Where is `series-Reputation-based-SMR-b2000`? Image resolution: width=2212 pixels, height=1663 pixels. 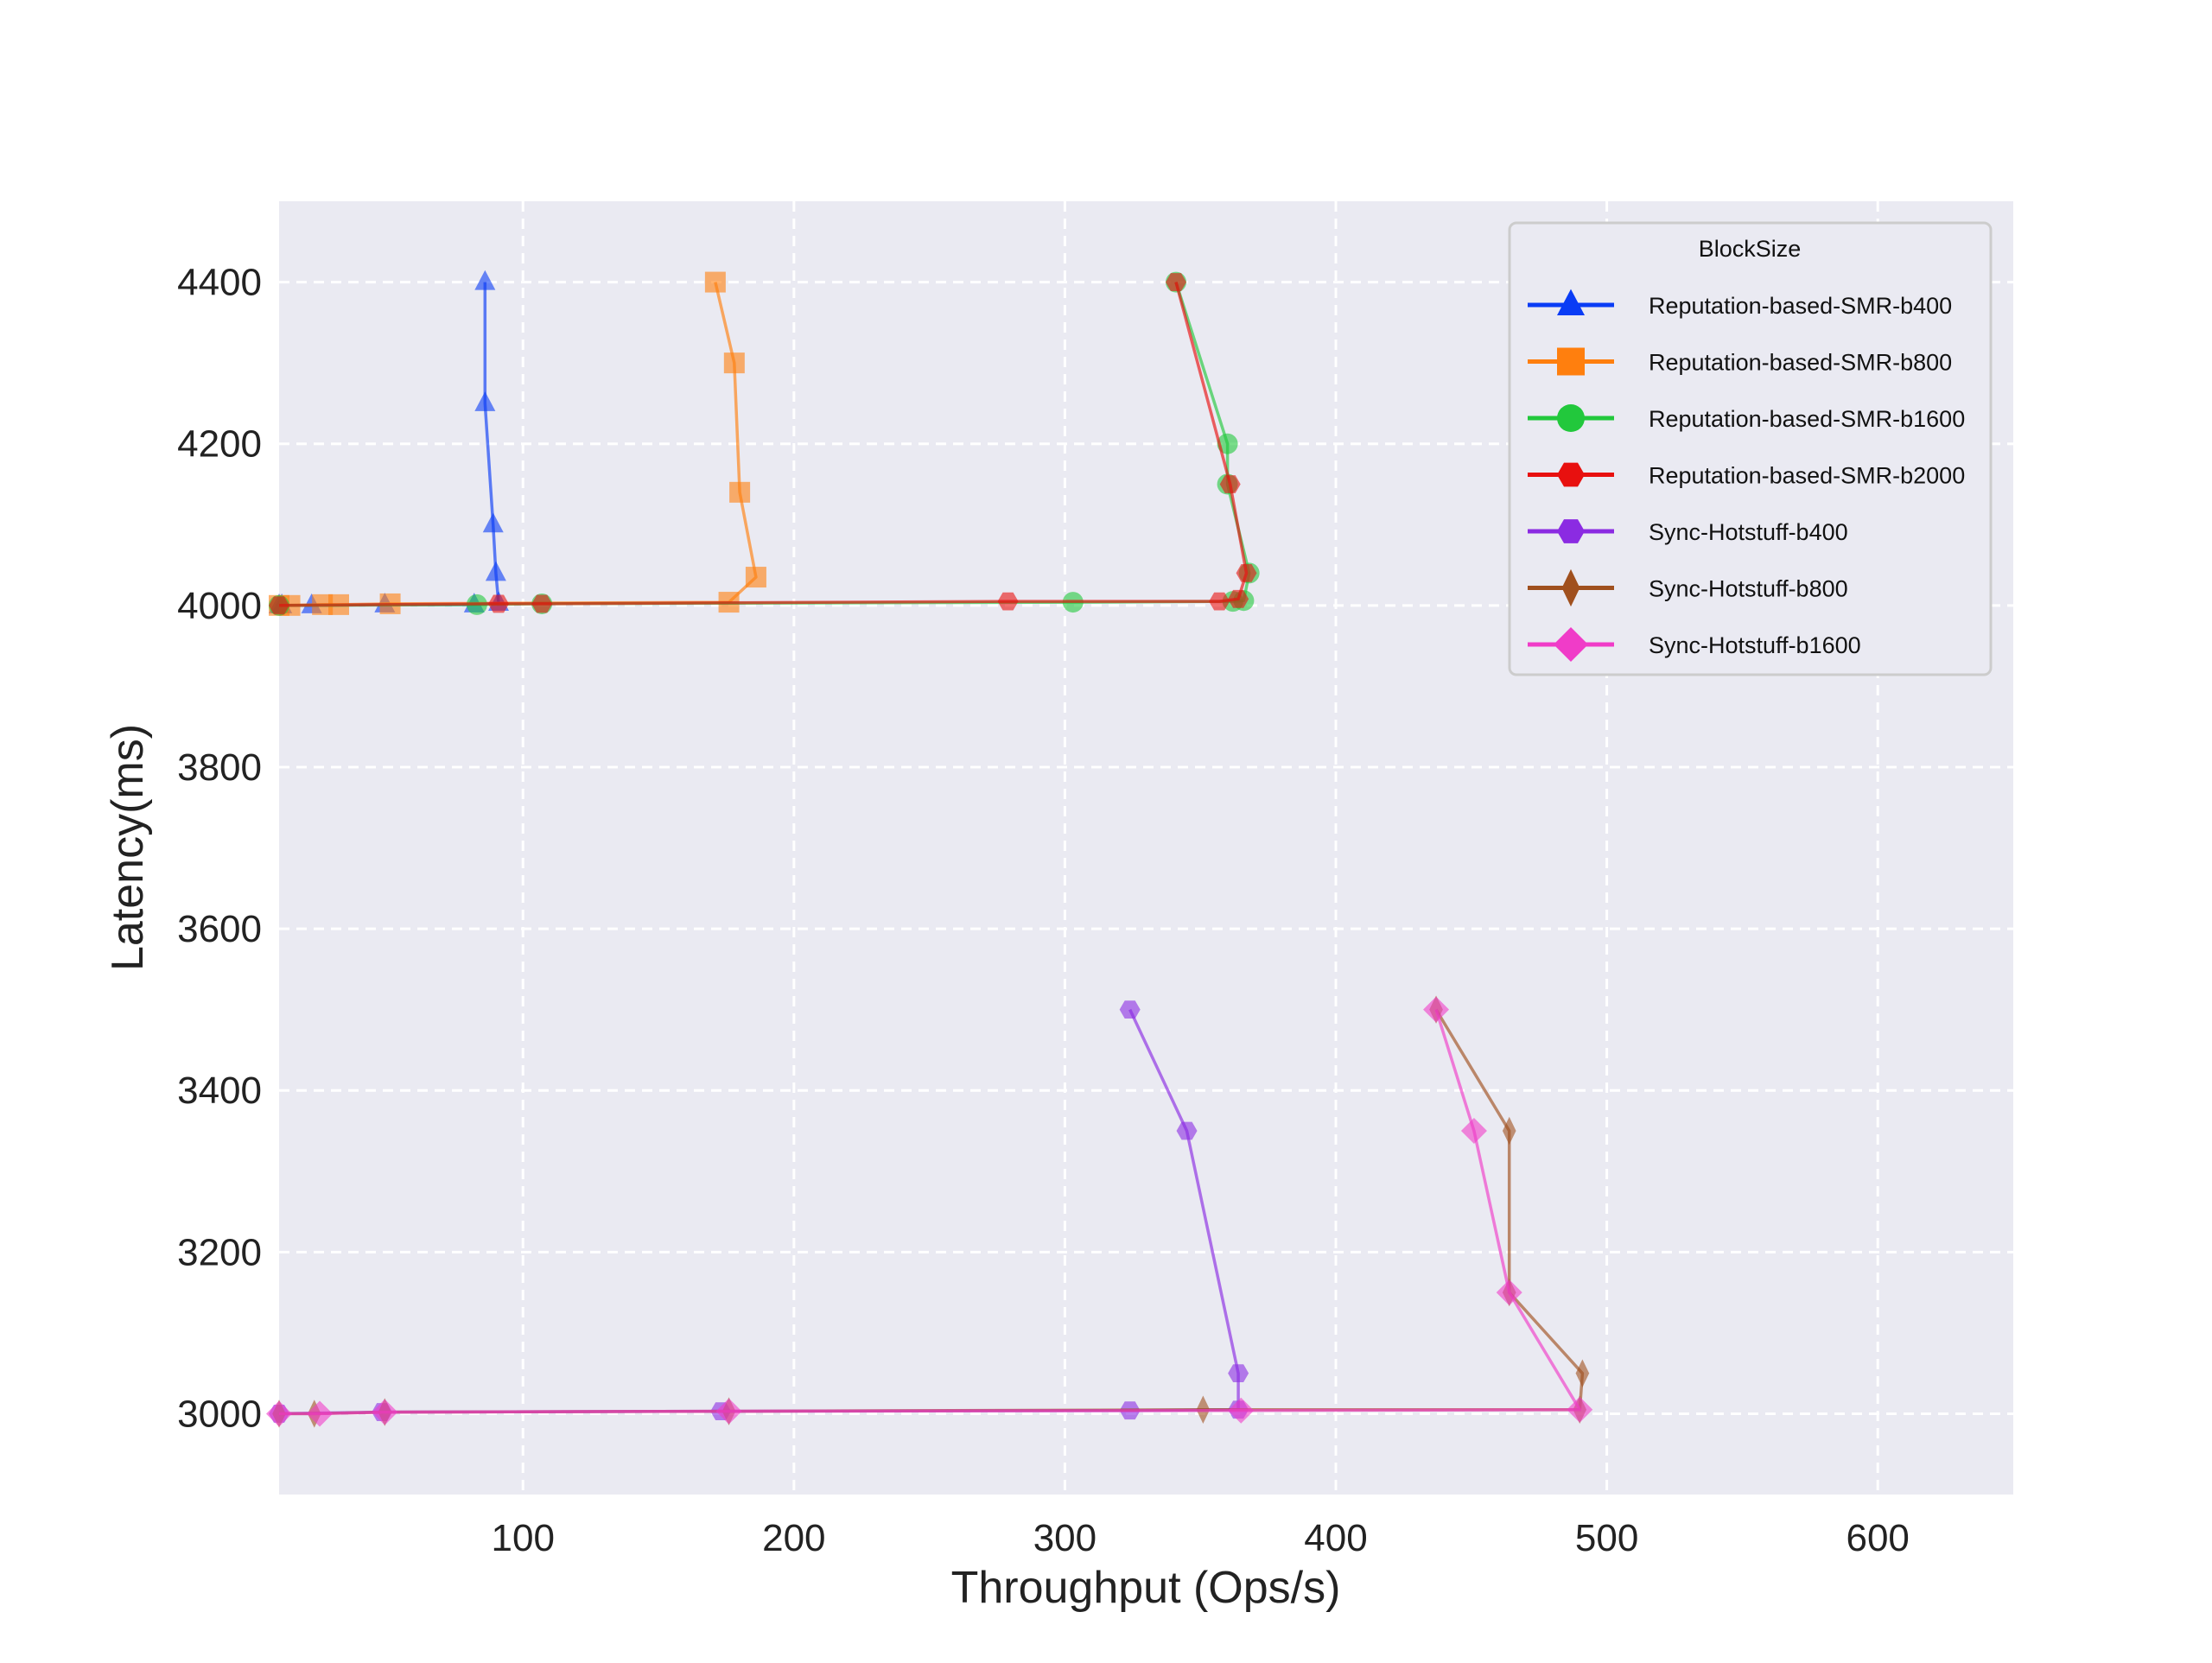
series-Reputation-based-SMR-b2000 is located at coordinates (763, 444).